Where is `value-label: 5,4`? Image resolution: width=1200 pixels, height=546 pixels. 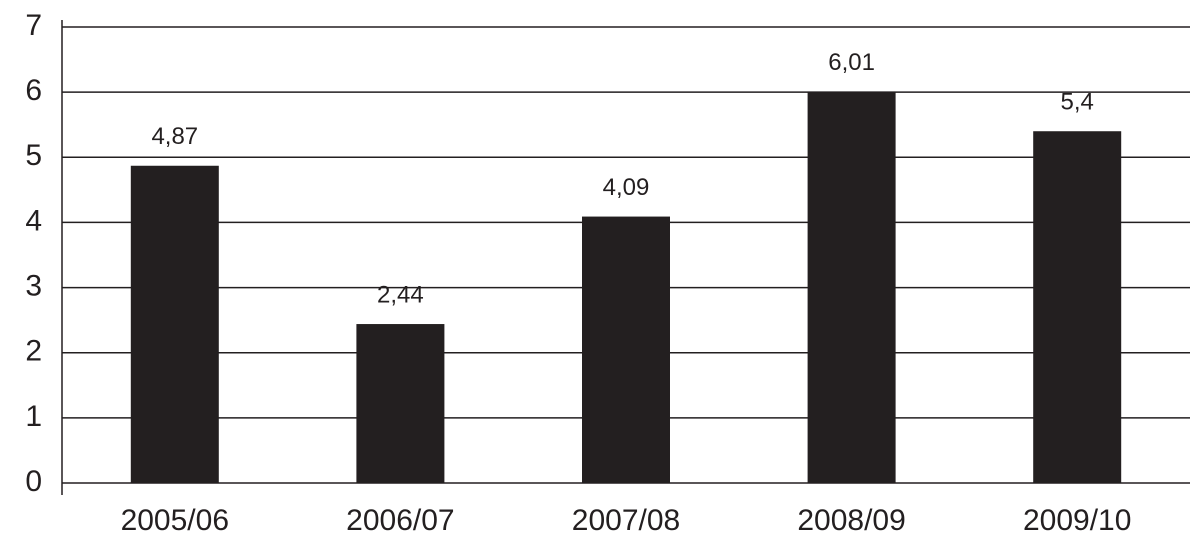 value-label: 5,4 is located at coordinates (1077, 102).